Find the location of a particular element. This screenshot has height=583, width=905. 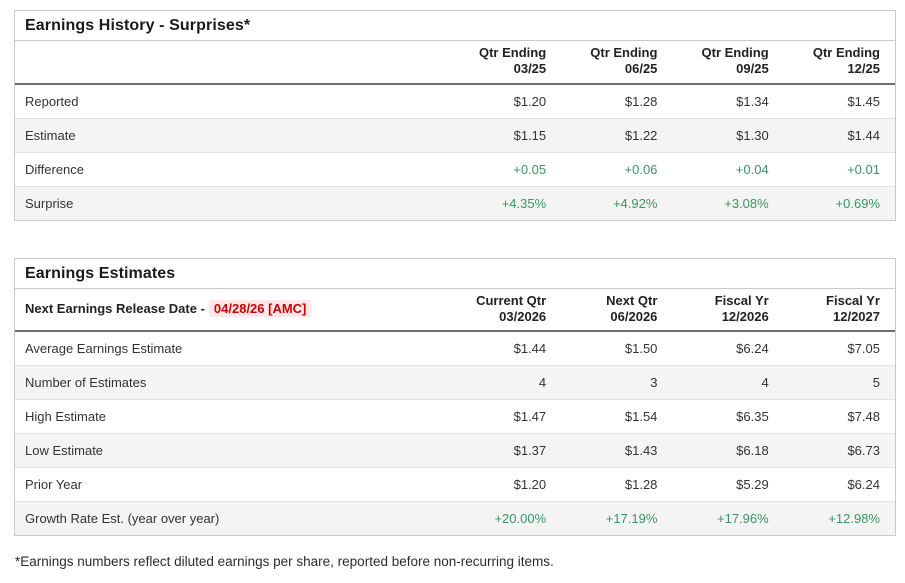

row-value: $1.22 is located at coordinates (617, 134).